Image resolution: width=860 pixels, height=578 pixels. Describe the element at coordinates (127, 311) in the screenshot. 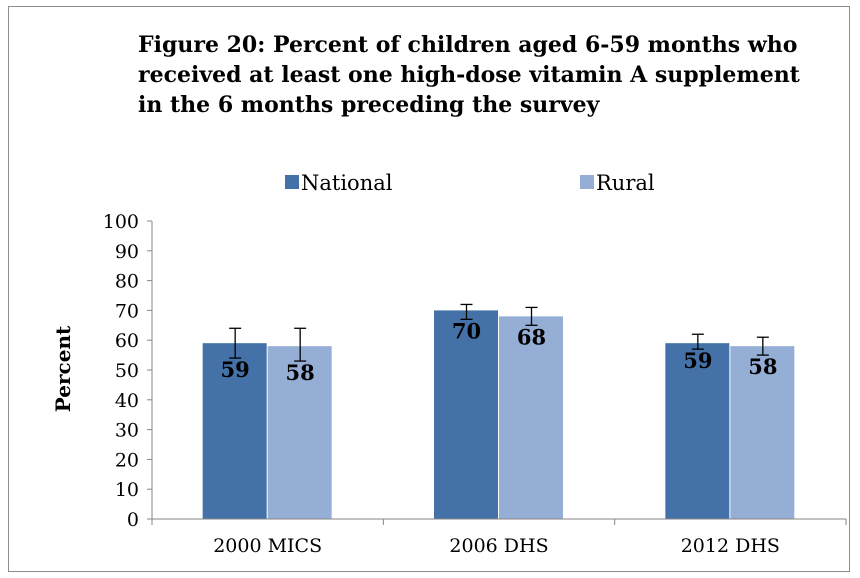

I see `y-tick-label: 70` at that location.